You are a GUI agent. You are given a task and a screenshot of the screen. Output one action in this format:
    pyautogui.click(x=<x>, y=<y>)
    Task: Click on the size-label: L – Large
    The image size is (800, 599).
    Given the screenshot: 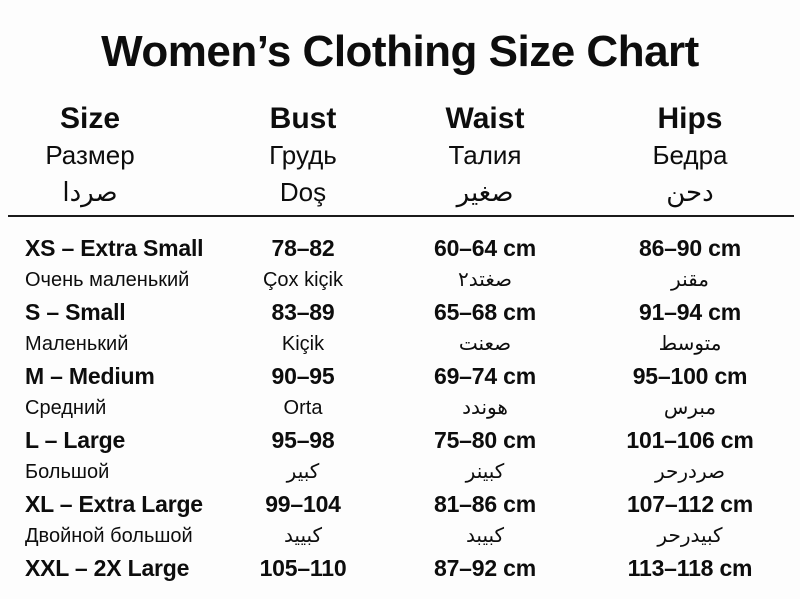 What is the action you would take?
    pyautogui.click(x=75, y=440)
    